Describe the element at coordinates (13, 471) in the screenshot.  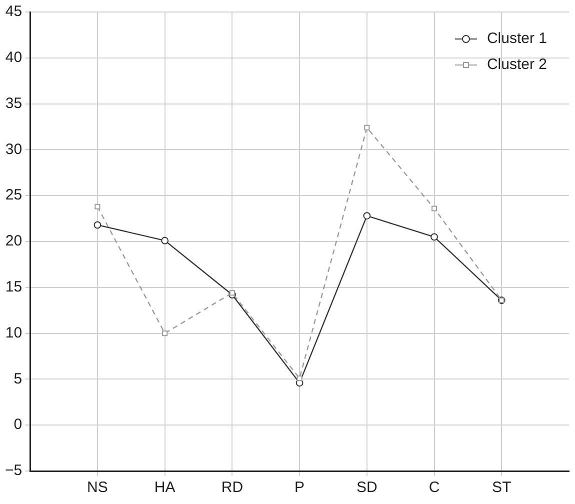
I see `y-tick-label: −5` at that location.